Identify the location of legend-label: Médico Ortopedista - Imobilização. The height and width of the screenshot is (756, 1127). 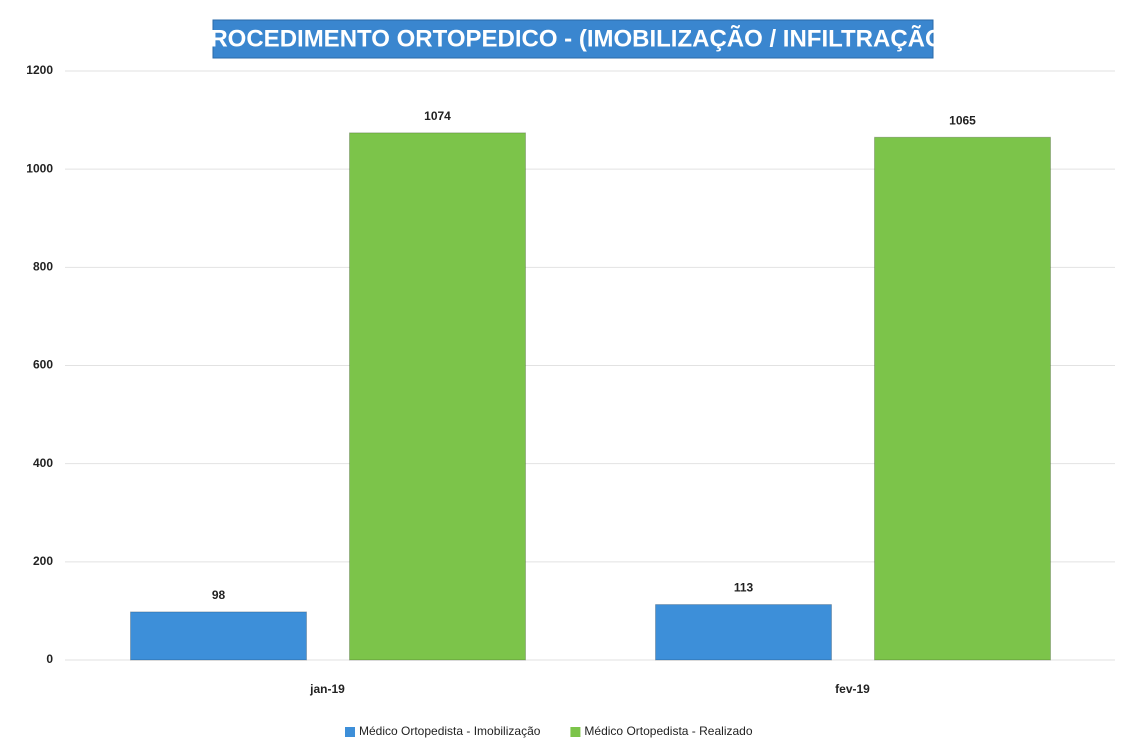
(450, 731).